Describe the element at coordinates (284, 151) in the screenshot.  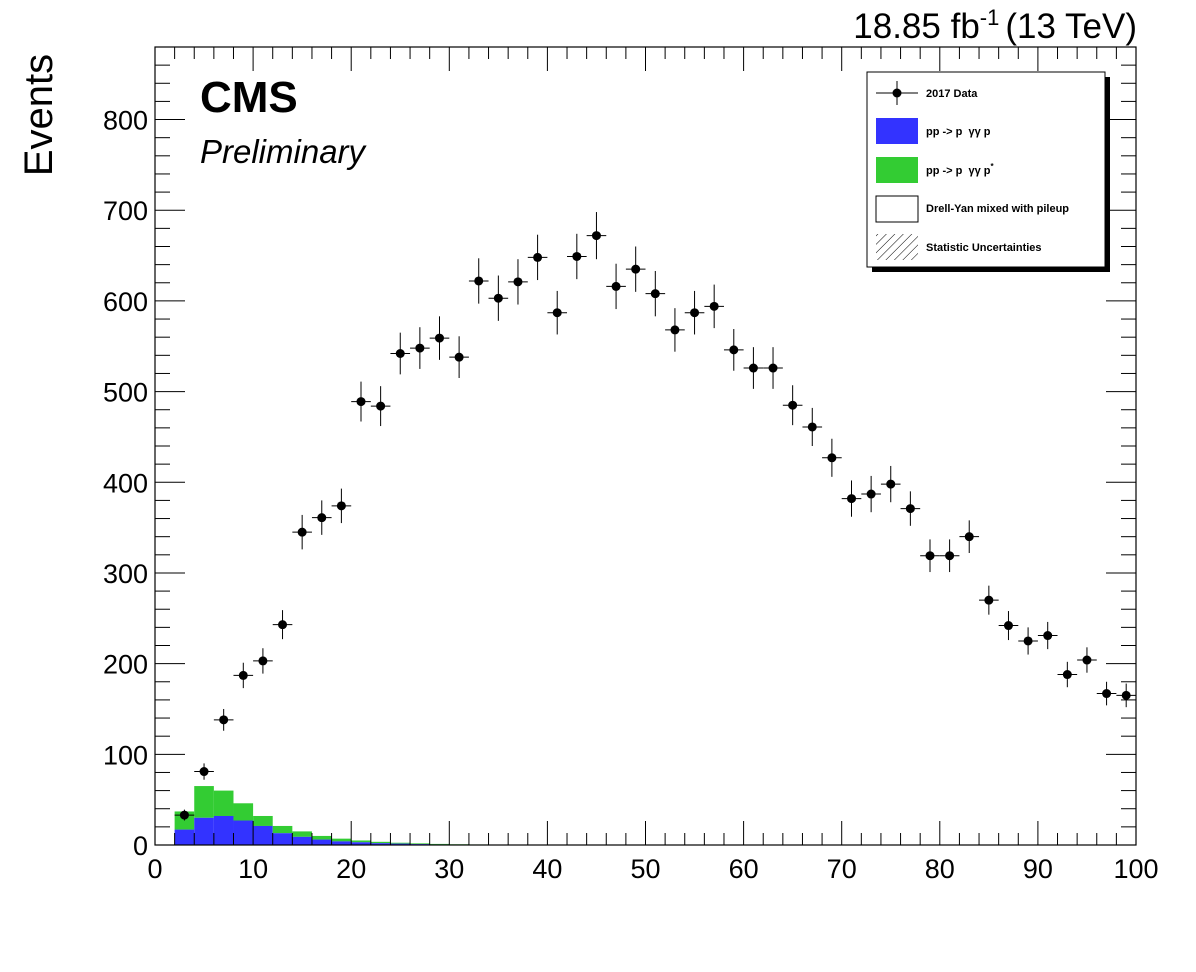
I see `preliminary-label: Preliminary` at that location.